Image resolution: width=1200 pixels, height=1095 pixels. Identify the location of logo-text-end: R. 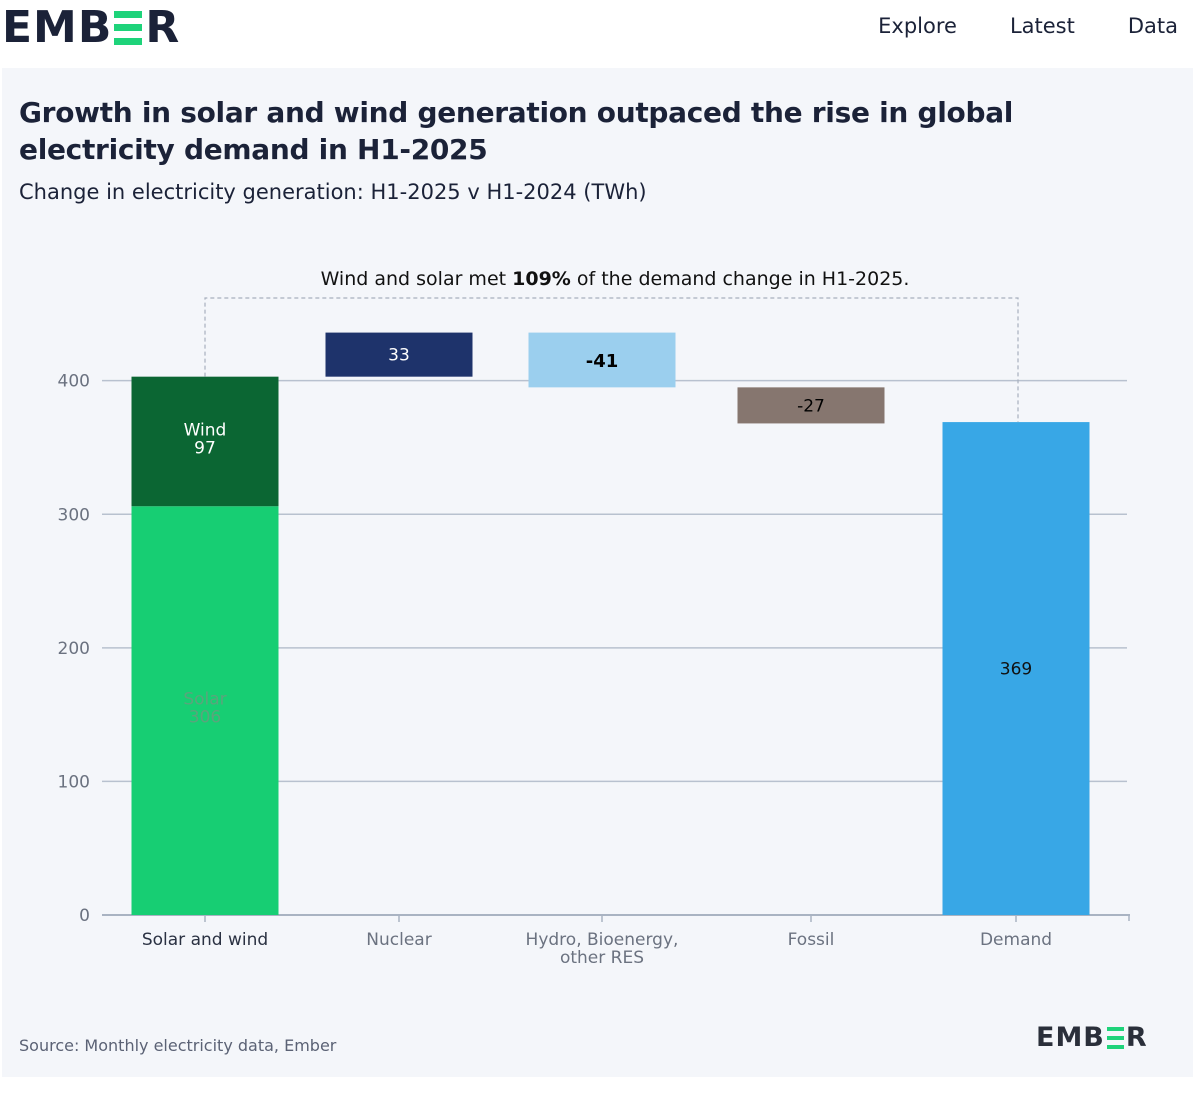
(163, 27).